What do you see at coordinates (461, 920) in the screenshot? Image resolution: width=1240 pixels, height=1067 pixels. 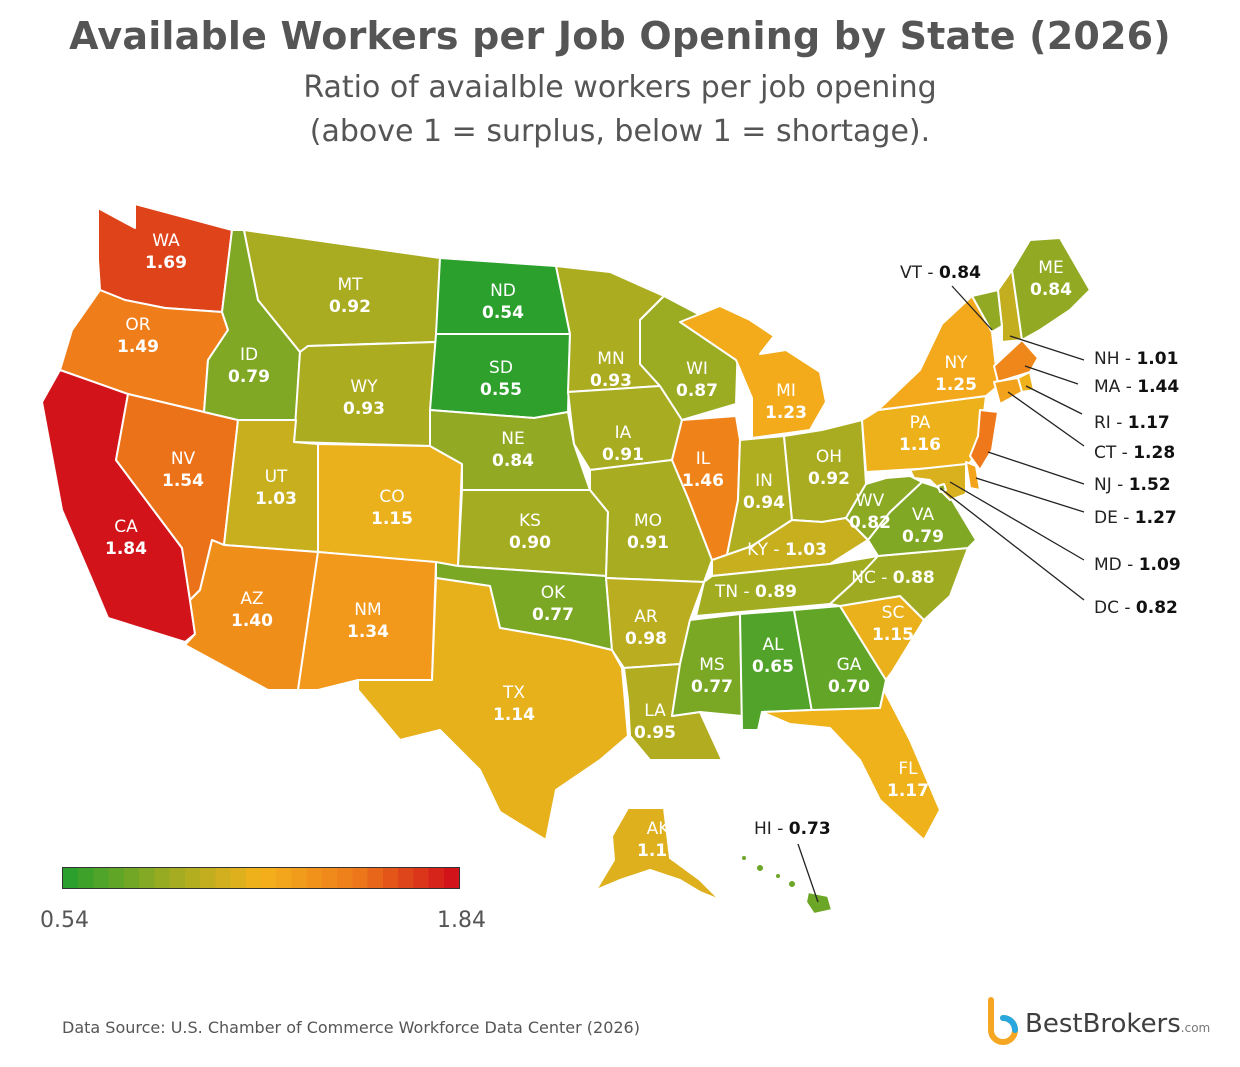 I see `legend-max-label: 1.84` at bounding box center [461, 920].